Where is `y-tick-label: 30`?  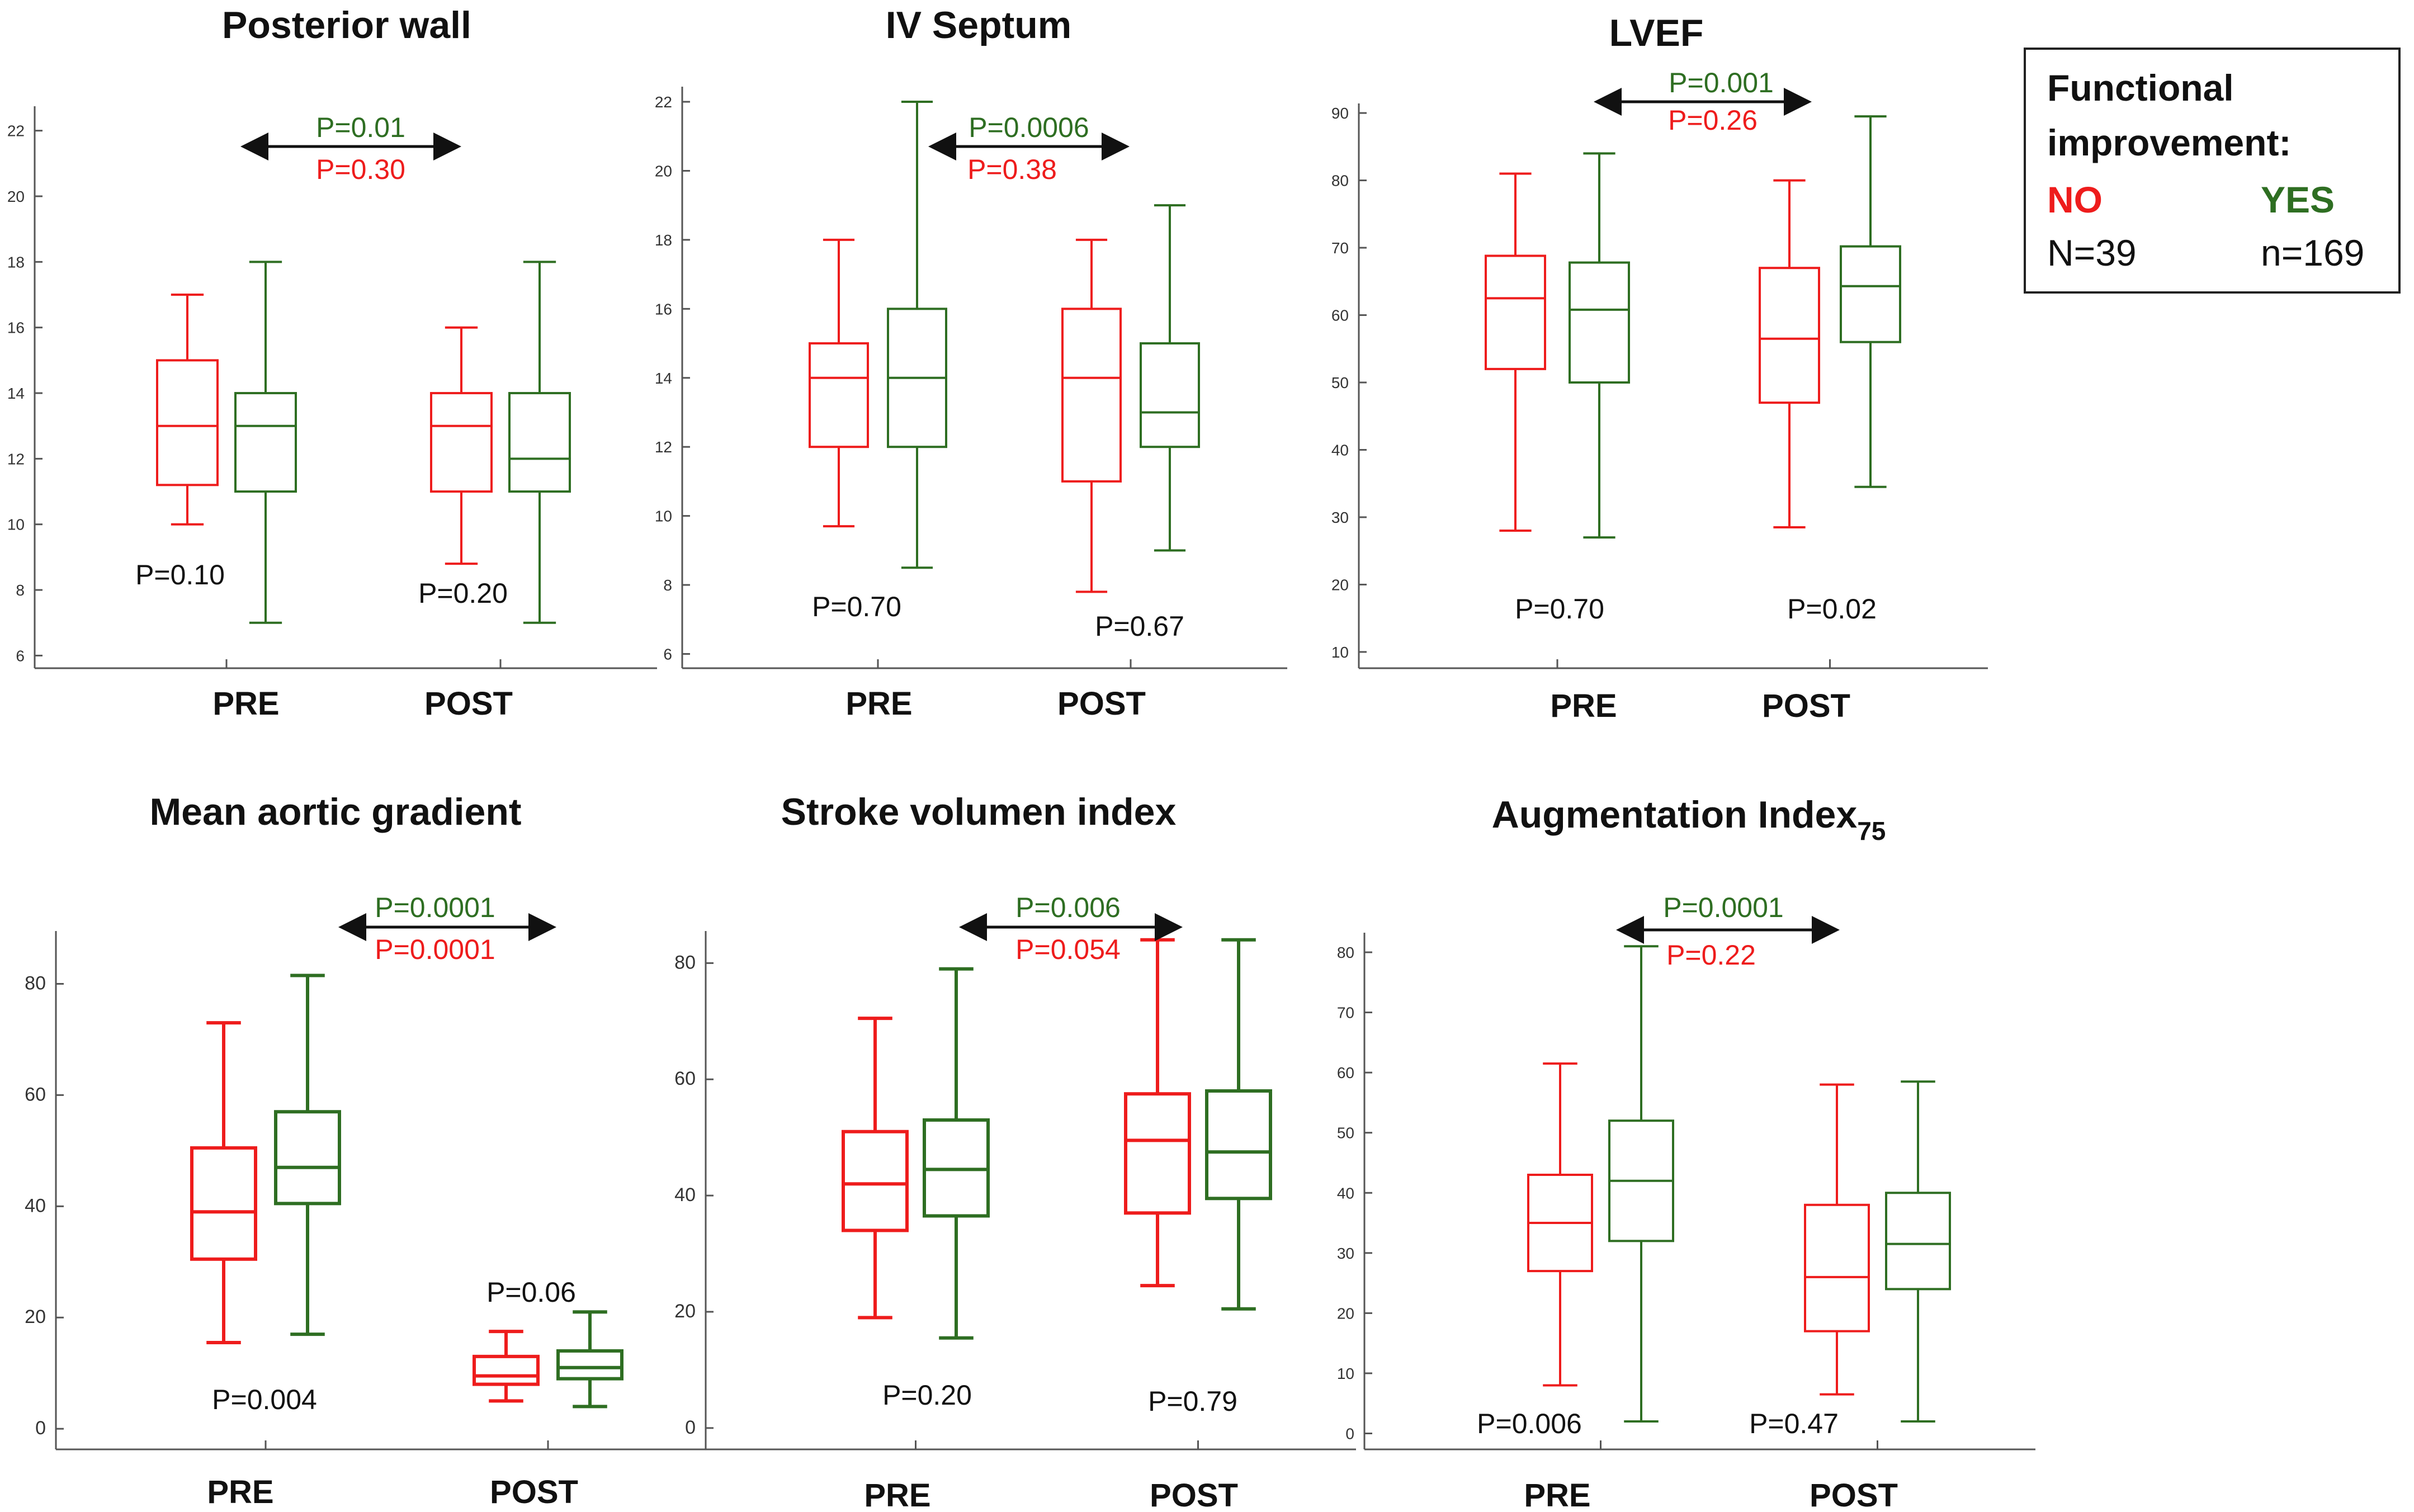
y-tick-label: 30 is located at coordinates (1345, 1253).